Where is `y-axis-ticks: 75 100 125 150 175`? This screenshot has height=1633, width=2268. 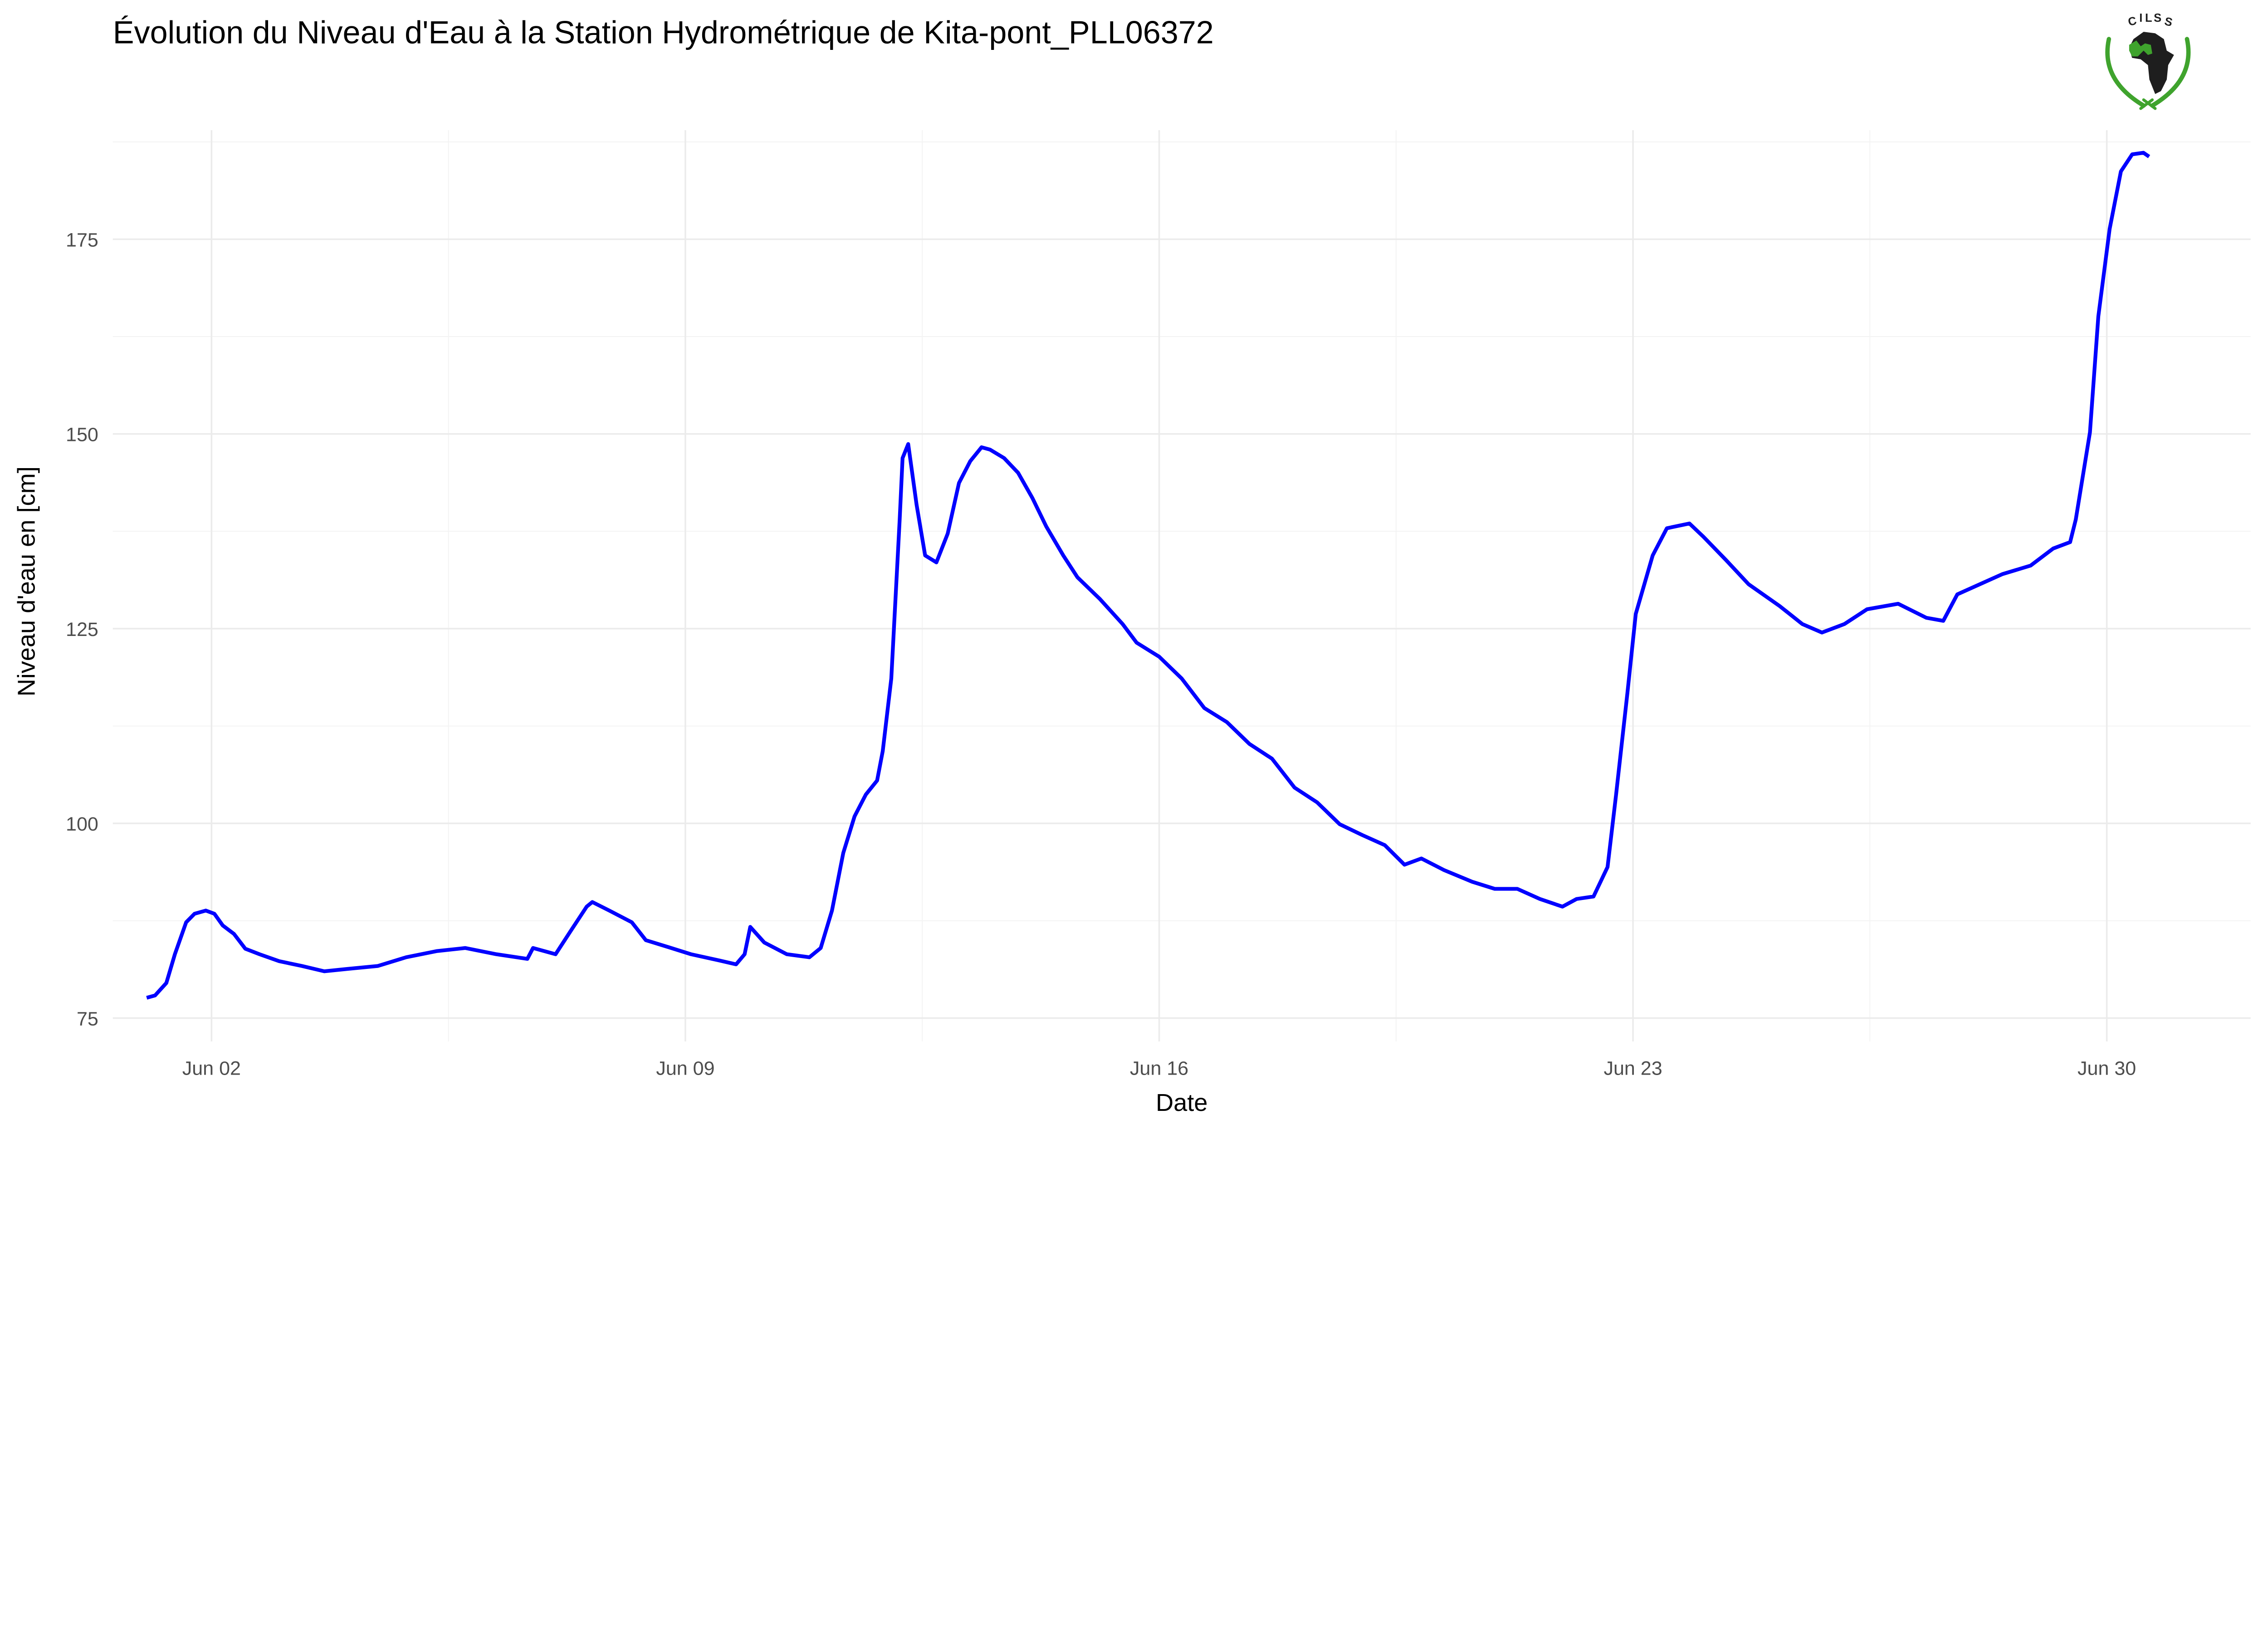 y-axis-ticks: 75 100 125 150 175 is located at coordinates (82, 629).